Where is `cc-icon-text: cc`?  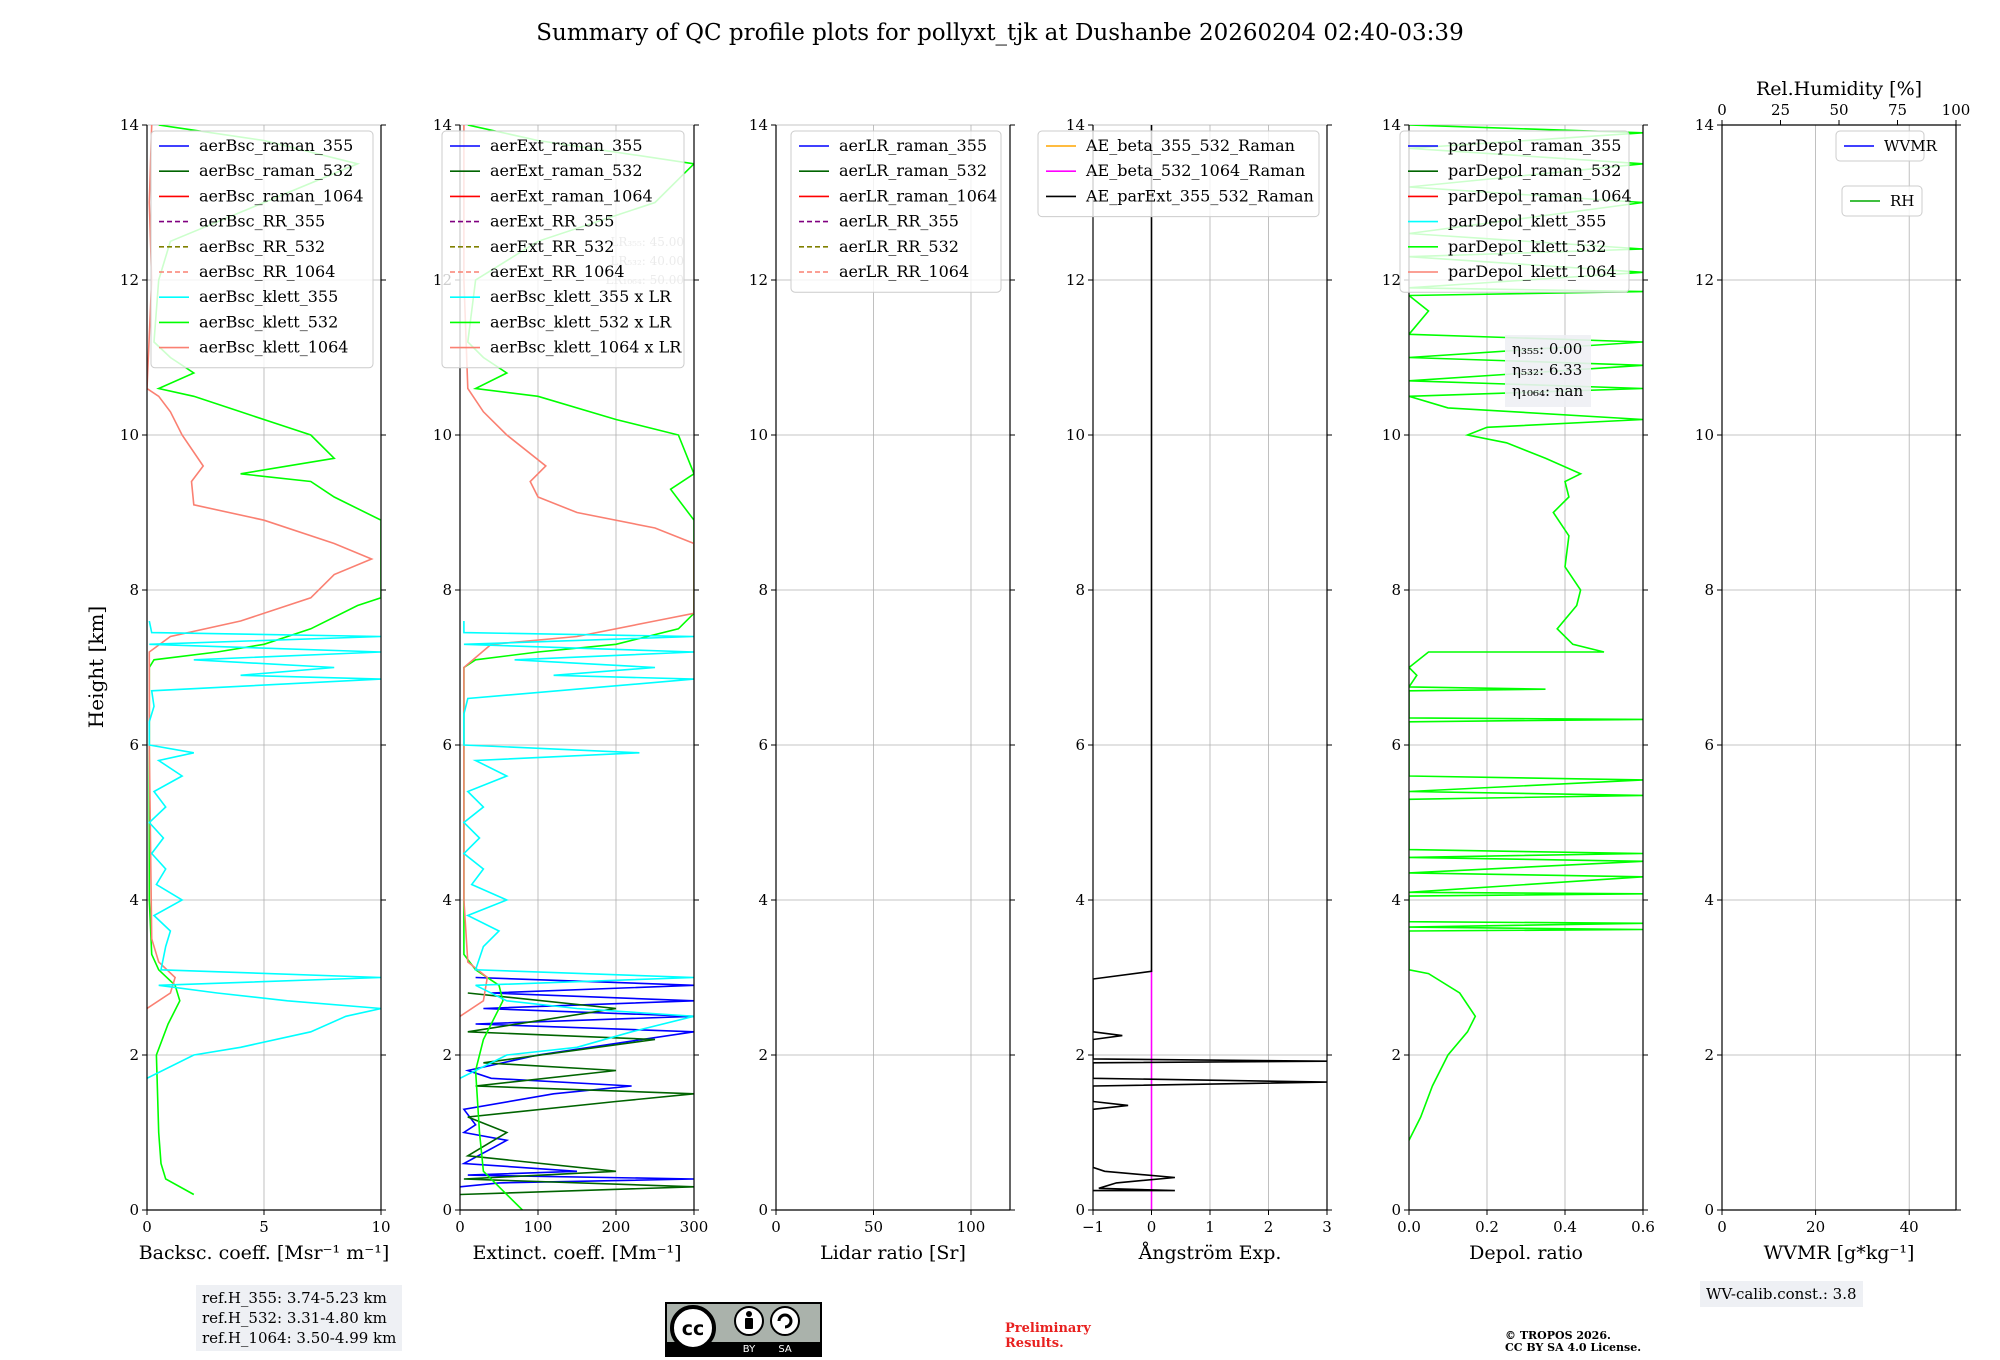
cc-icon-text: cc is located at coordinates (693, 1329).